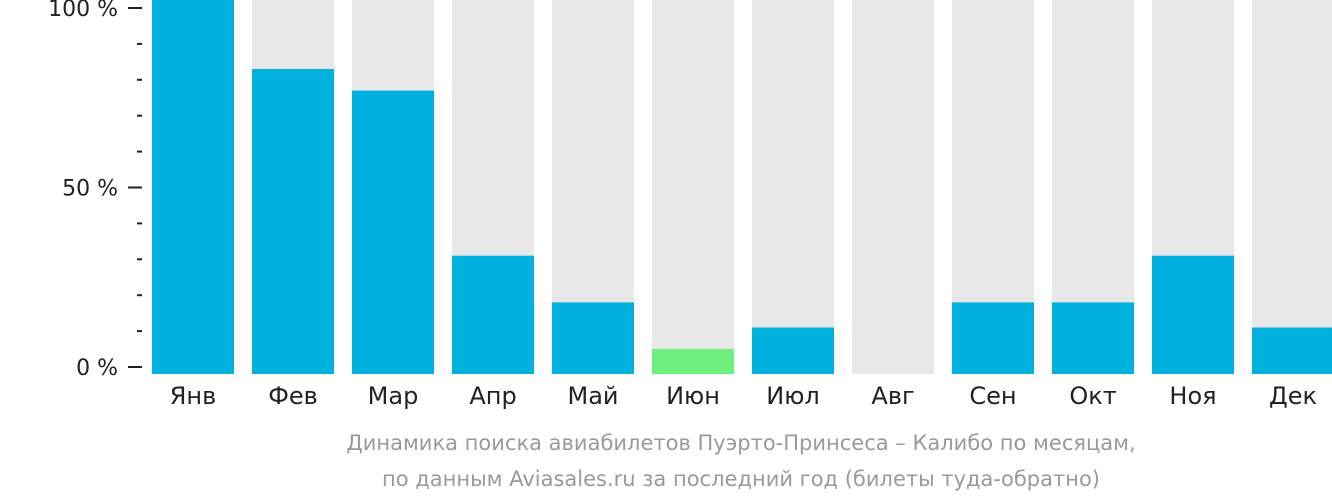  Describe the element at coordinates (83, 11) in the screenshot. I see `y-tick-label: 100 %` at that location.